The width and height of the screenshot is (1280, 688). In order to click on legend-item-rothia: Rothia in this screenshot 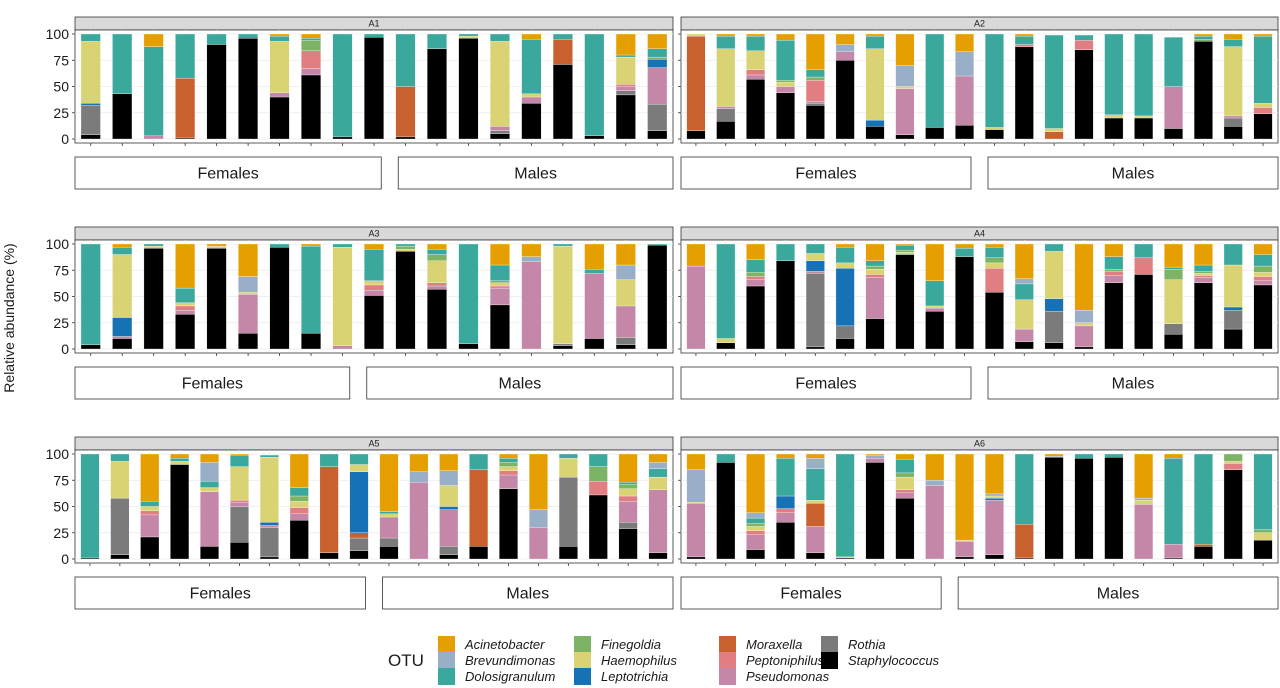, I will do `click(853, 644)`.